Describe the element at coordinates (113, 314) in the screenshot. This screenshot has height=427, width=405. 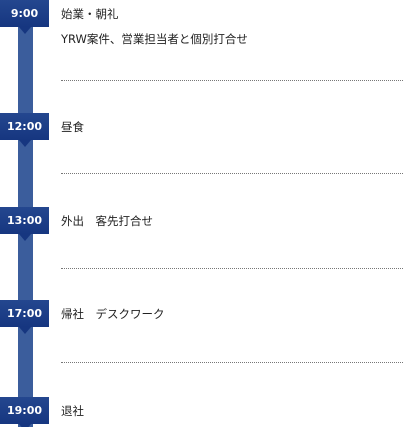
I see `schedule-text: 帰社 デスクワーク` at that location.